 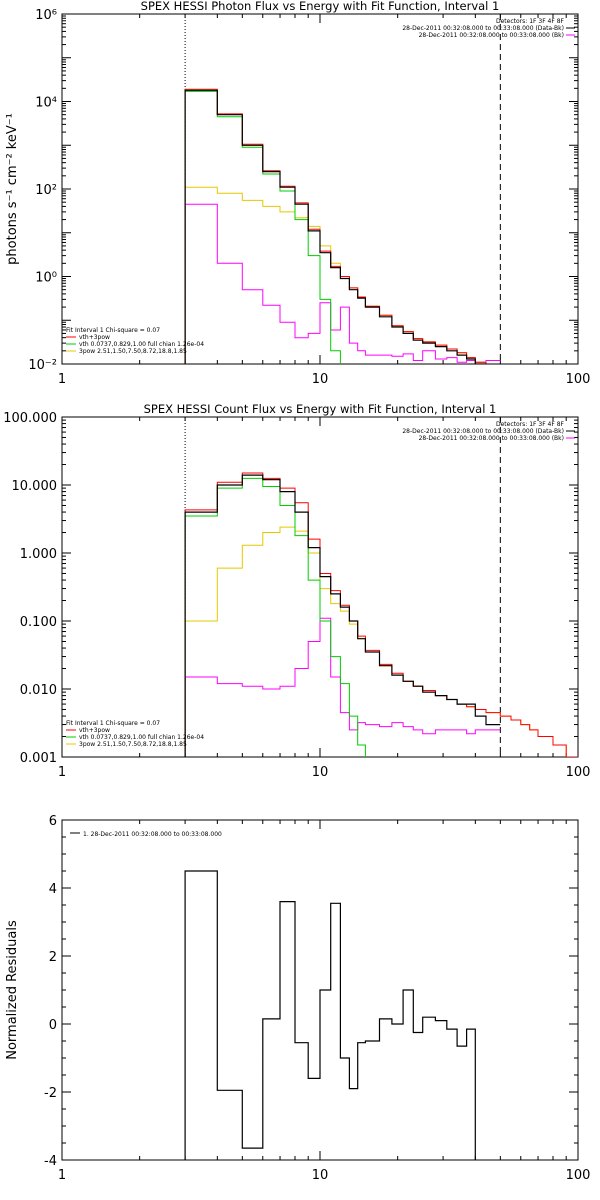 What do you see at coordinates (38, 554) in the screenshot?
I see `y-tick-label: 1.000` at bounding box center [38, 554].